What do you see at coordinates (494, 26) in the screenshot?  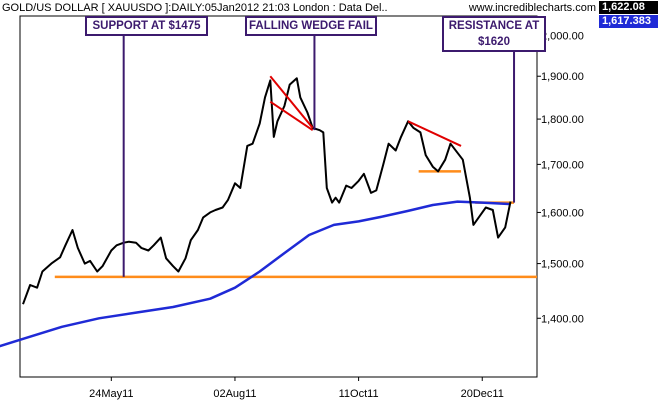 I see `resistance-annotation-line1: RESISTANCE AT` at bounding box center [494, 26].